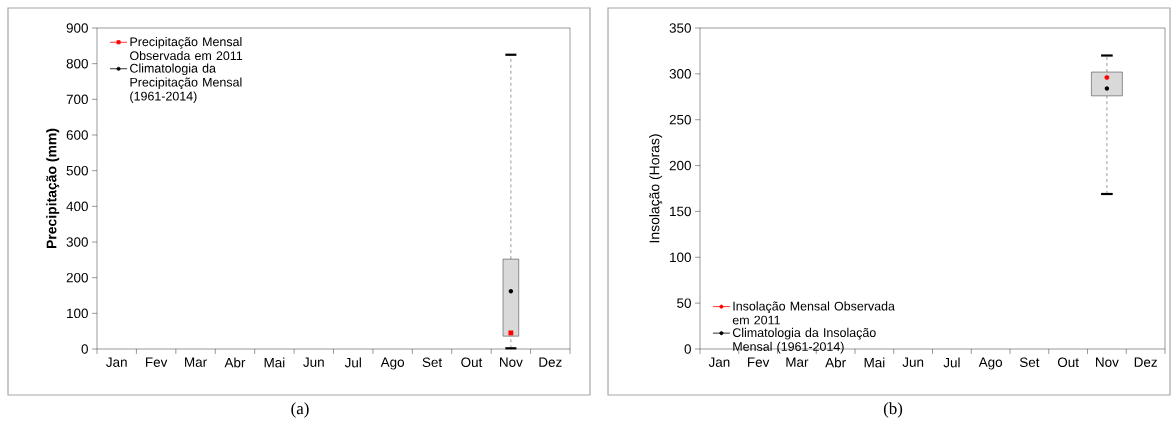 The height and width of the screenshot is (424, 1173). What do you see at coordinates (680, 119) in the screenshot?
I see `y-tick-label: 250` at bounding box center [680, 119].